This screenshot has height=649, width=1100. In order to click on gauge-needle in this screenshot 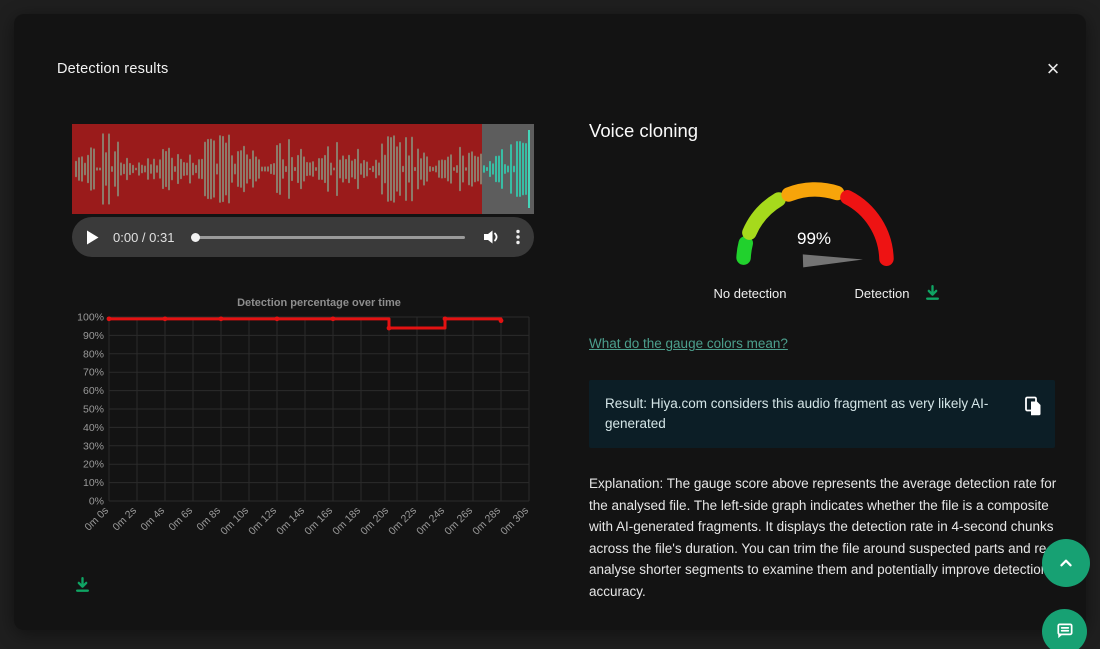, I will do `click(832, 261)`.